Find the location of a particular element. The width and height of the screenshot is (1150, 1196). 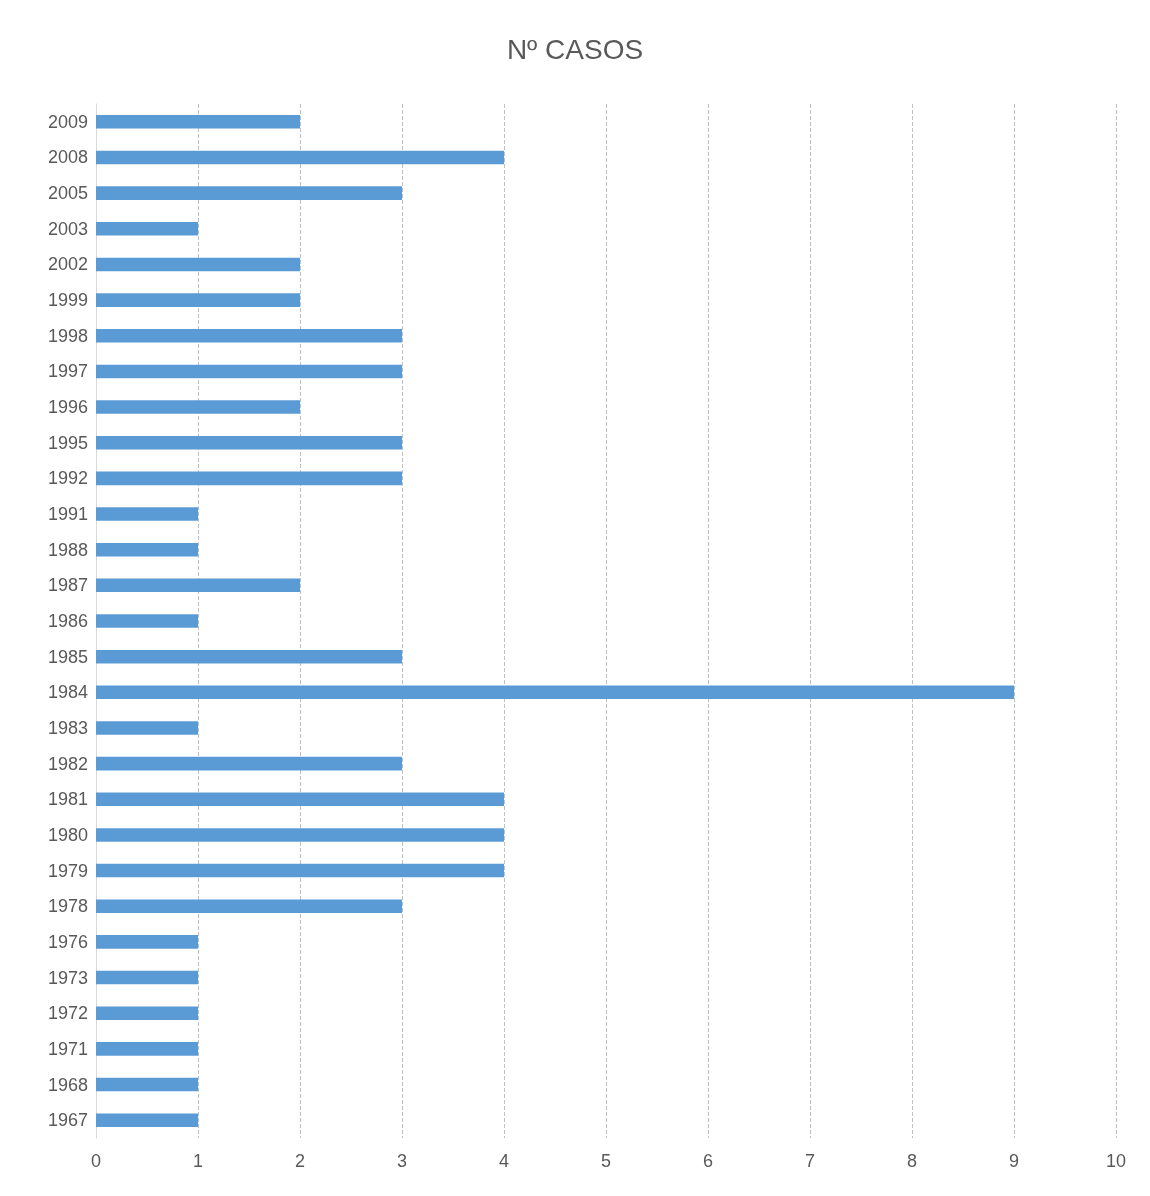

y-tick-label: 1991 is located at coordinates (67, 514).